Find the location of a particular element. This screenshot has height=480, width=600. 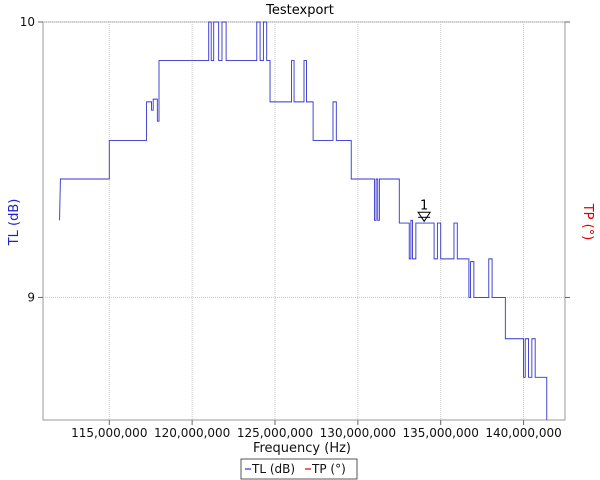

legend-tp-label: TP (°) is located at coordinates (328, 469).